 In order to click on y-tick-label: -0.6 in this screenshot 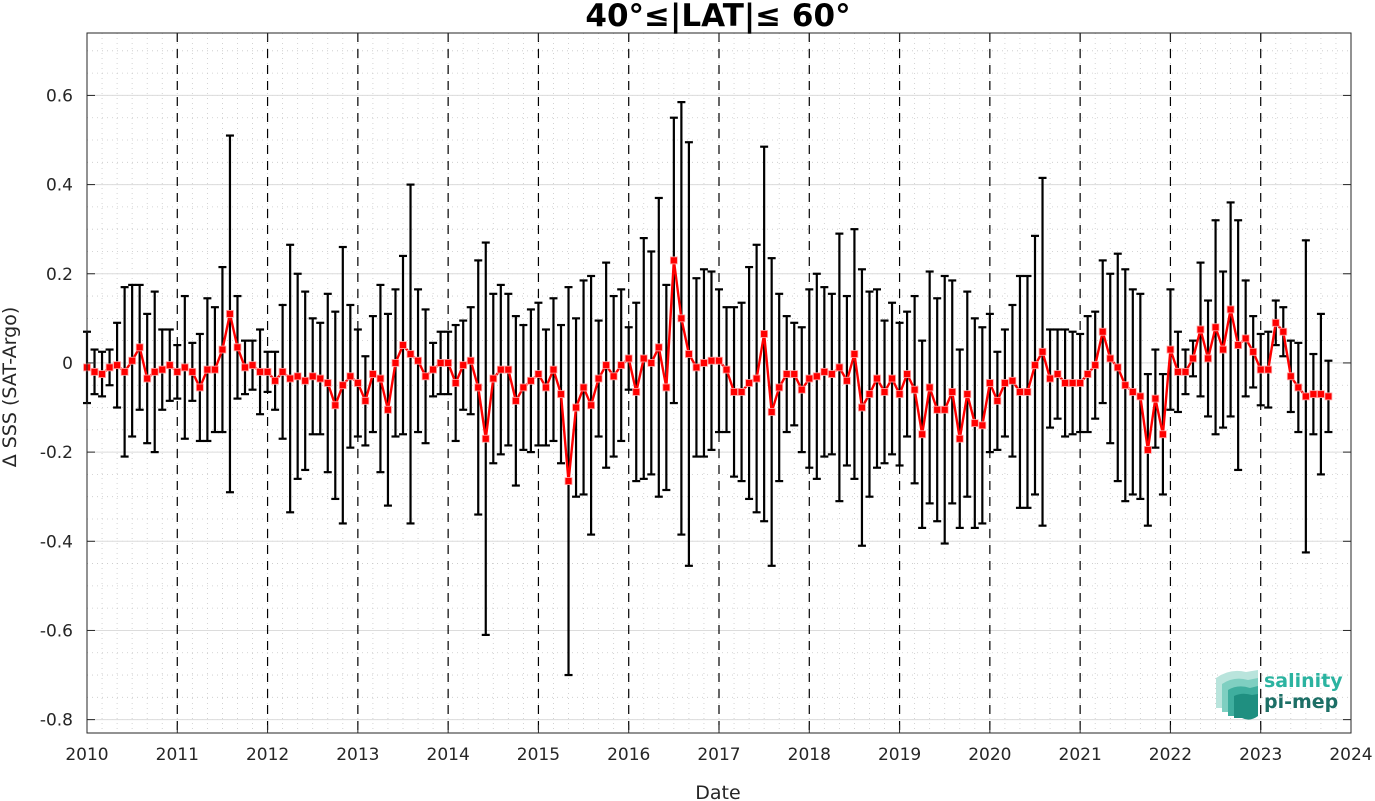, I will do `click(56, 631)`.